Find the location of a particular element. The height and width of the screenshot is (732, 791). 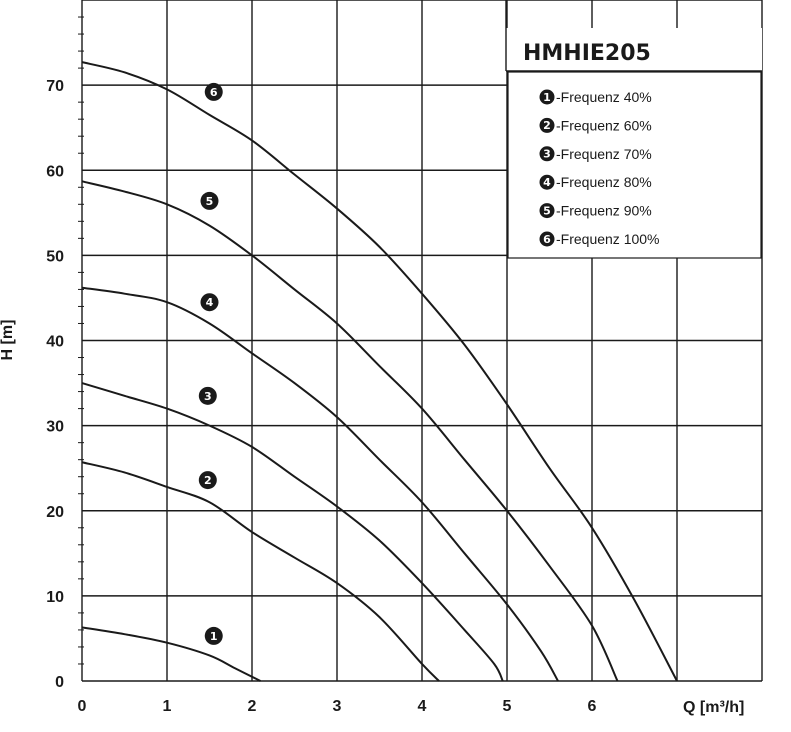

legend-badge-number: 4 is located at coordinates (547, 182).